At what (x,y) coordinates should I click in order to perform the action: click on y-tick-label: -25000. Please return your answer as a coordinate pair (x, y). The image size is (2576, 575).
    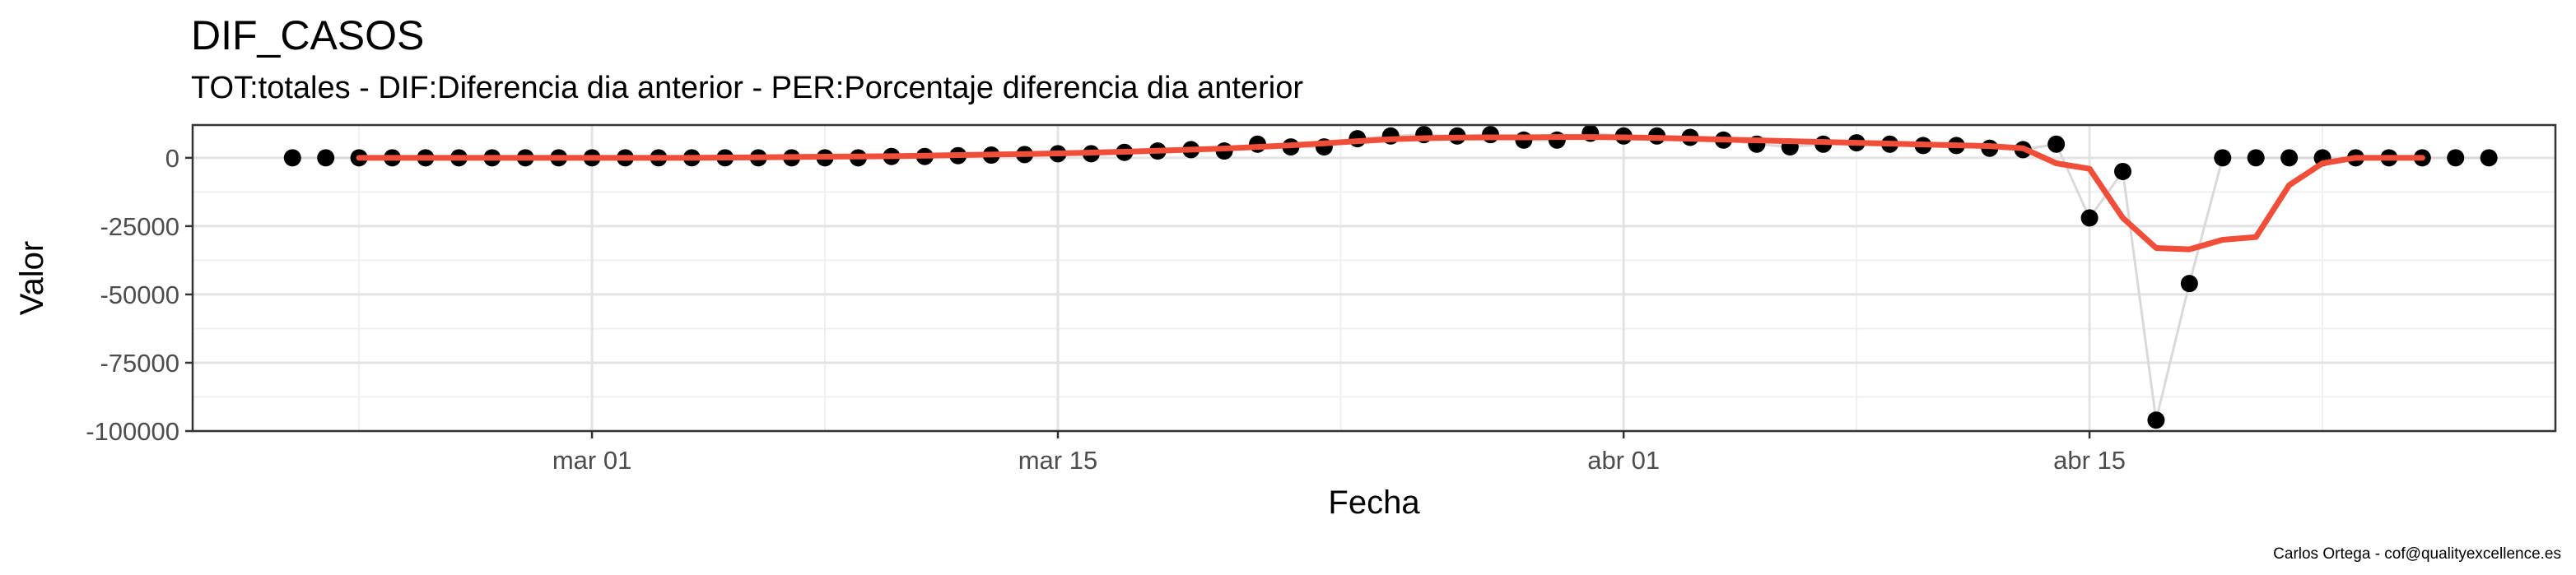
    Looking at the image, I should click on (139, 226).